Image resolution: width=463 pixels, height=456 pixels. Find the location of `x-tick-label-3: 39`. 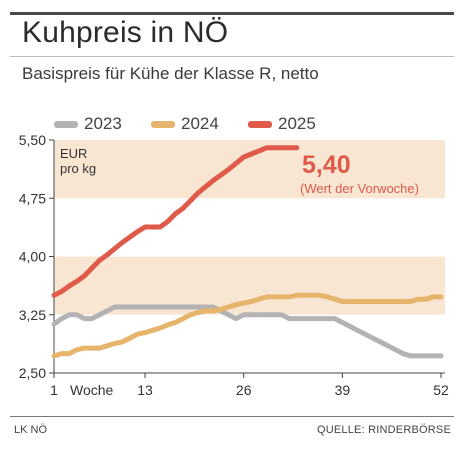

x-tick-label-3: 39 is located at coordinates (343, 390).